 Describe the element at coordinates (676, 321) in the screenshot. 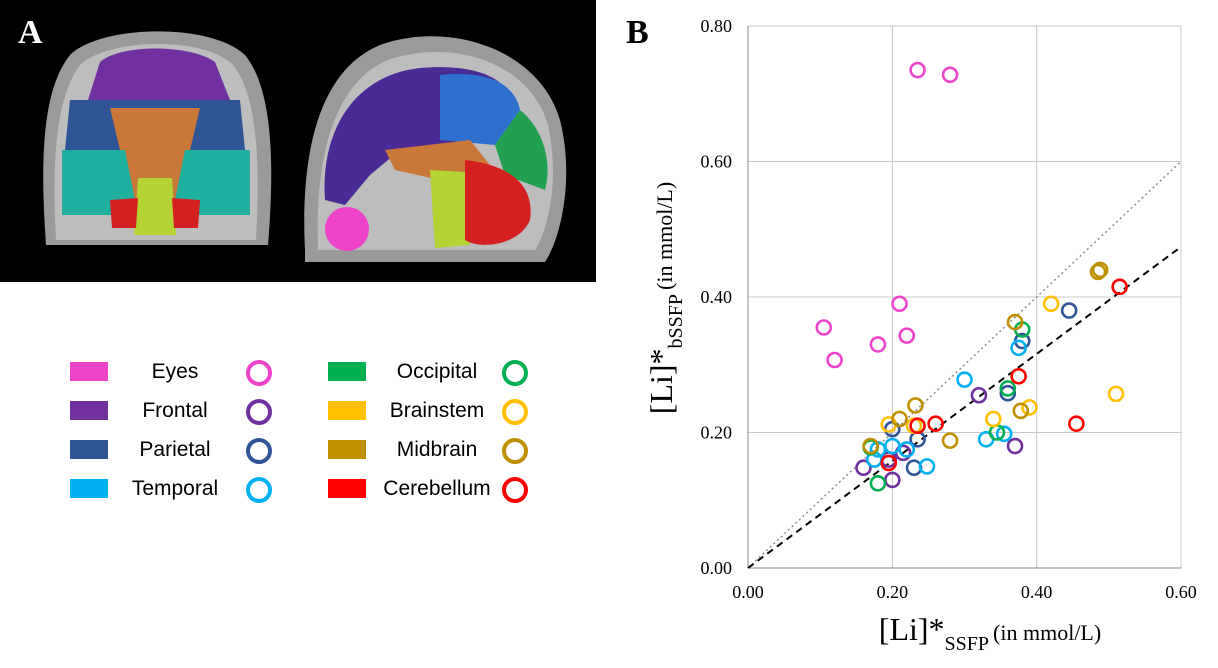

I see `y-label-sub: bSSFP` at that location.